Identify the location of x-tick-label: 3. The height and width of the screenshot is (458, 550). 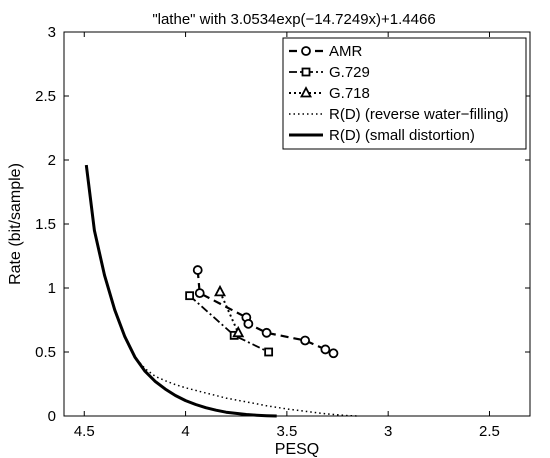
(388, 431).